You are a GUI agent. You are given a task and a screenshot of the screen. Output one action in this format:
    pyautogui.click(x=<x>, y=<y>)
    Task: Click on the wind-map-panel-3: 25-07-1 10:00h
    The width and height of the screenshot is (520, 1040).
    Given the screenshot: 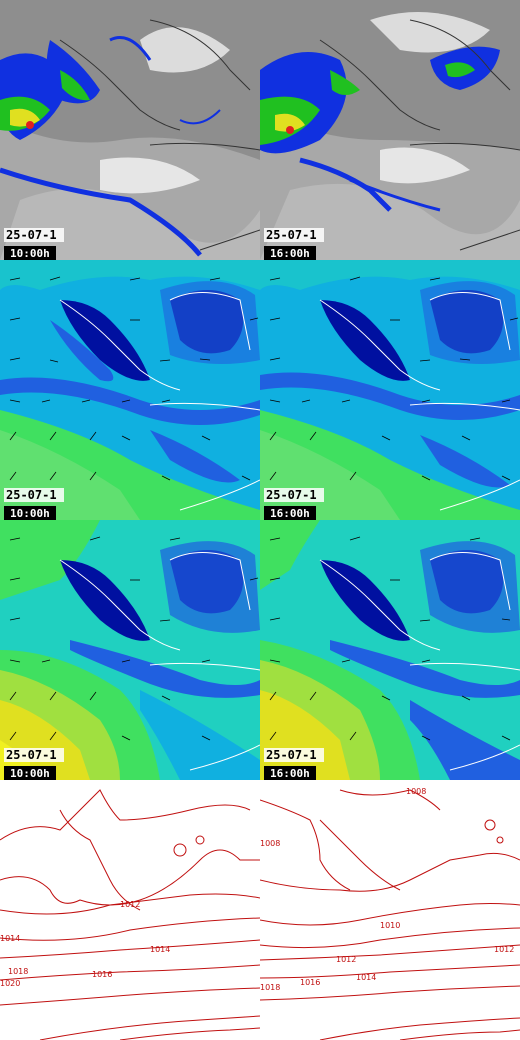 What is the action you would take?
    pyautogui.click(x=130, y=650)
    